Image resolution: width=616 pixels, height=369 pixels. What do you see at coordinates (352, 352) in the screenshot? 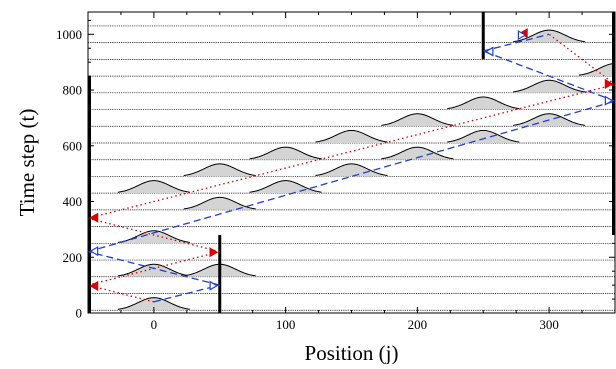
I see `x-axis-title: Position (j)` at bounding box center [352, 352].